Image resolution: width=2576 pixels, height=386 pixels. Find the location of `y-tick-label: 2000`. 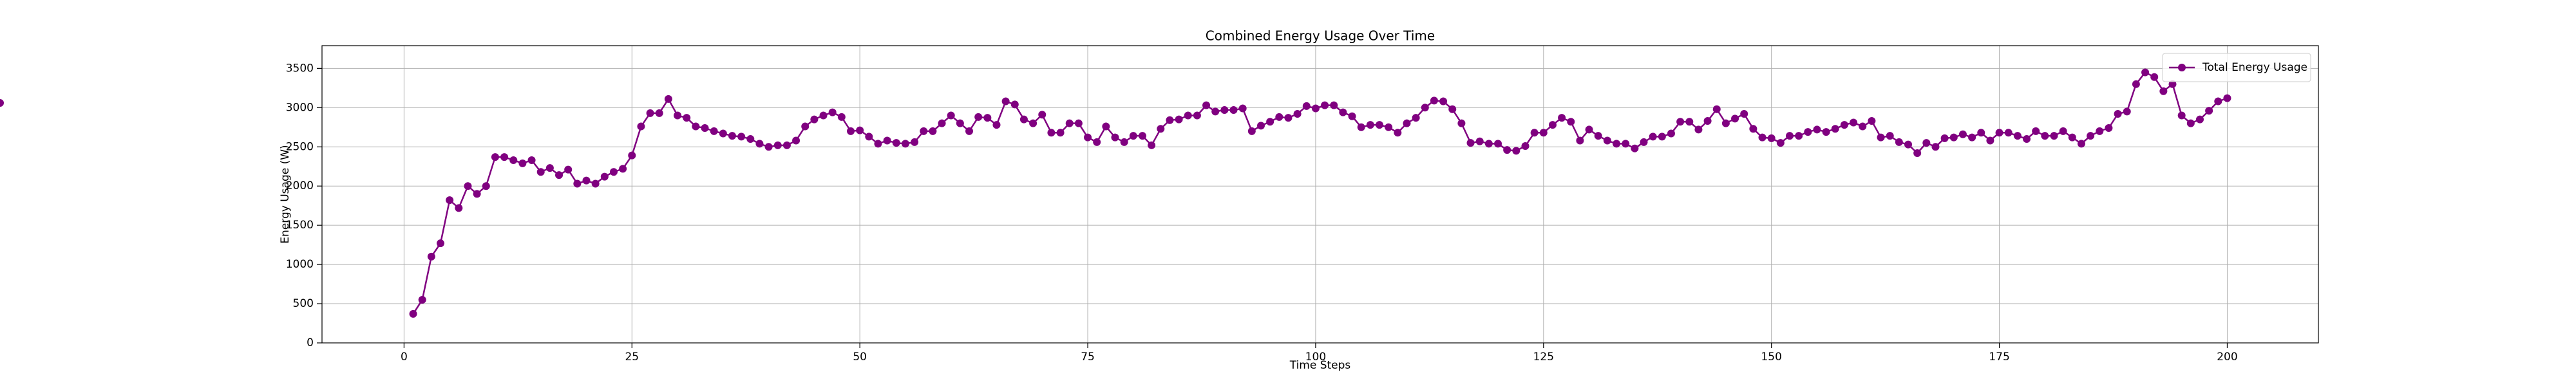

y-tick-label: 2000 is located at coordinates (300, 185).